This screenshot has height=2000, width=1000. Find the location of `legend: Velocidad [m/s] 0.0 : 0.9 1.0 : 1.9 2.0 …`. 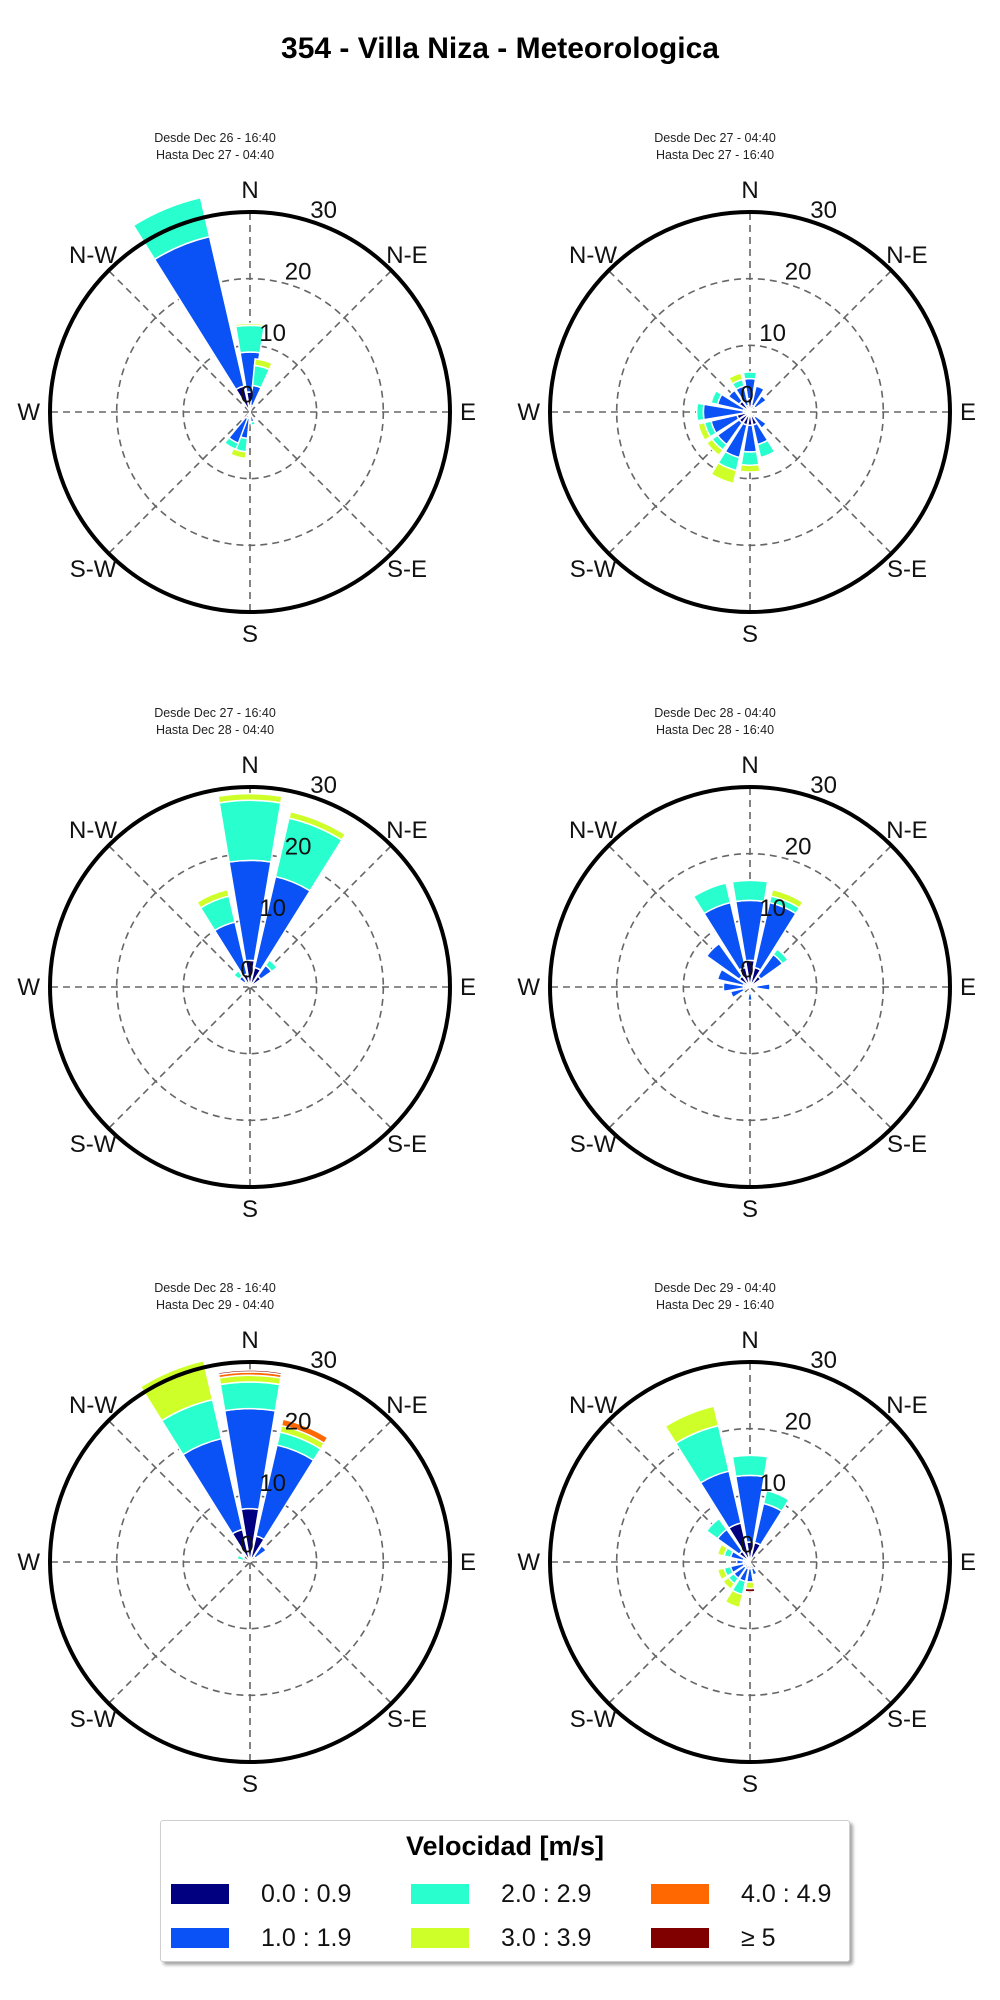

legend: Velocidad [m/s] 0.0 : 0.9 1.0 : 1.9 2.0 … is located at coordinates (505, 1891).